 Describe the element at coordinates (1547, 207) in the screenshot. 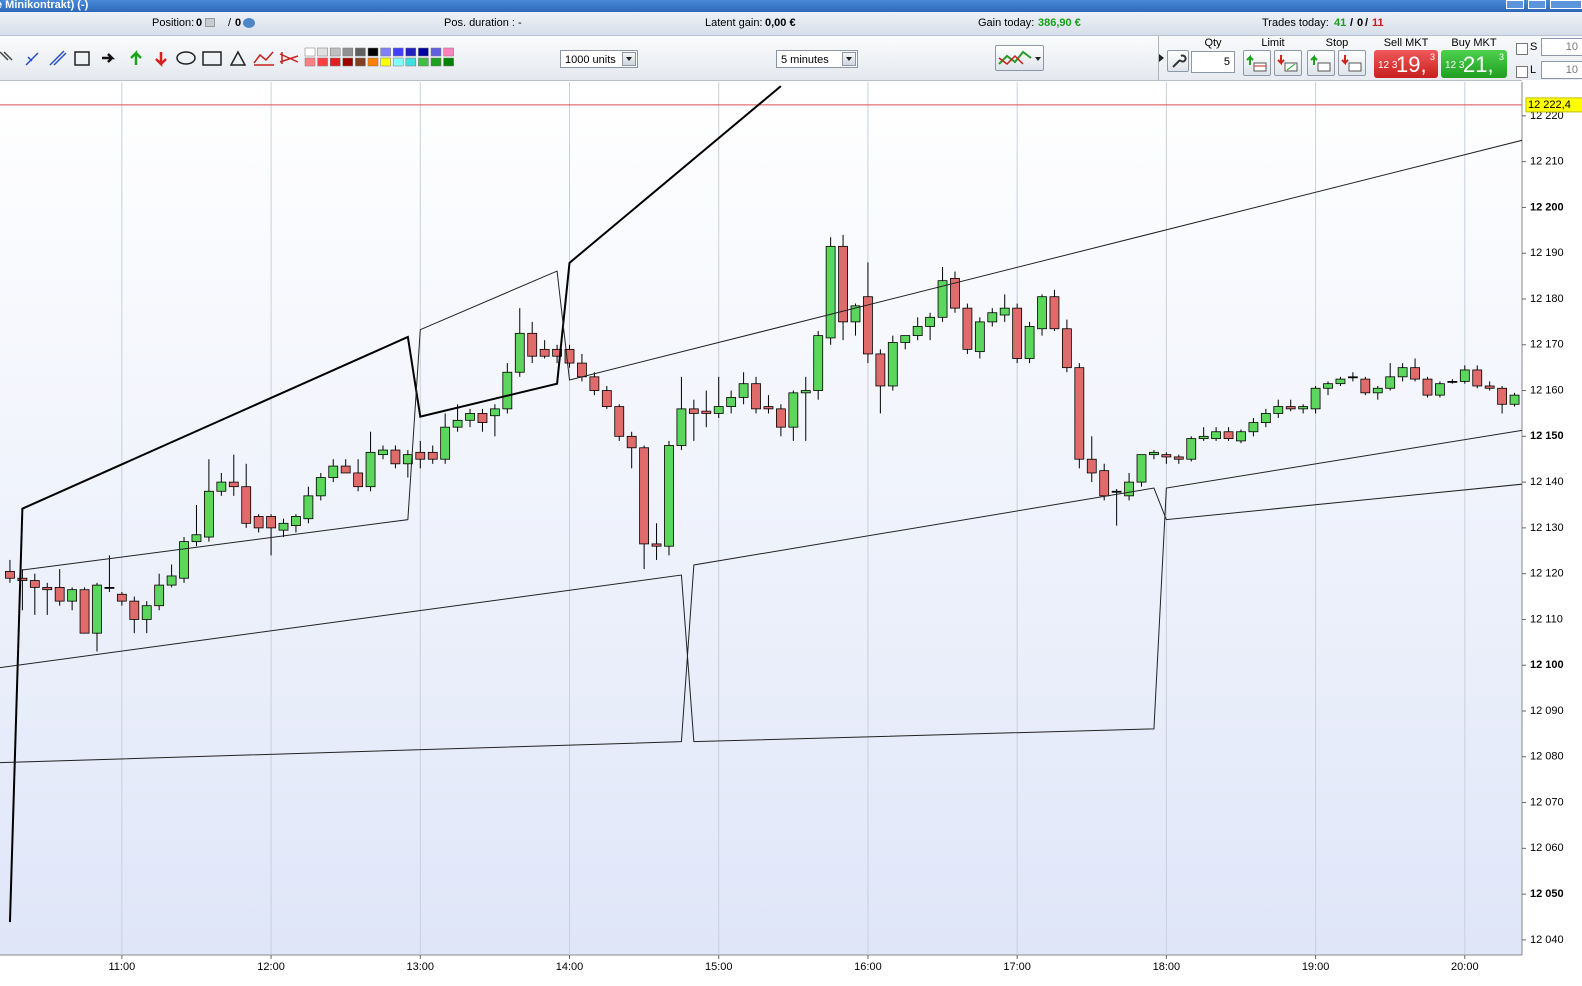

I see `y-tick-label: 12 200` at that location.